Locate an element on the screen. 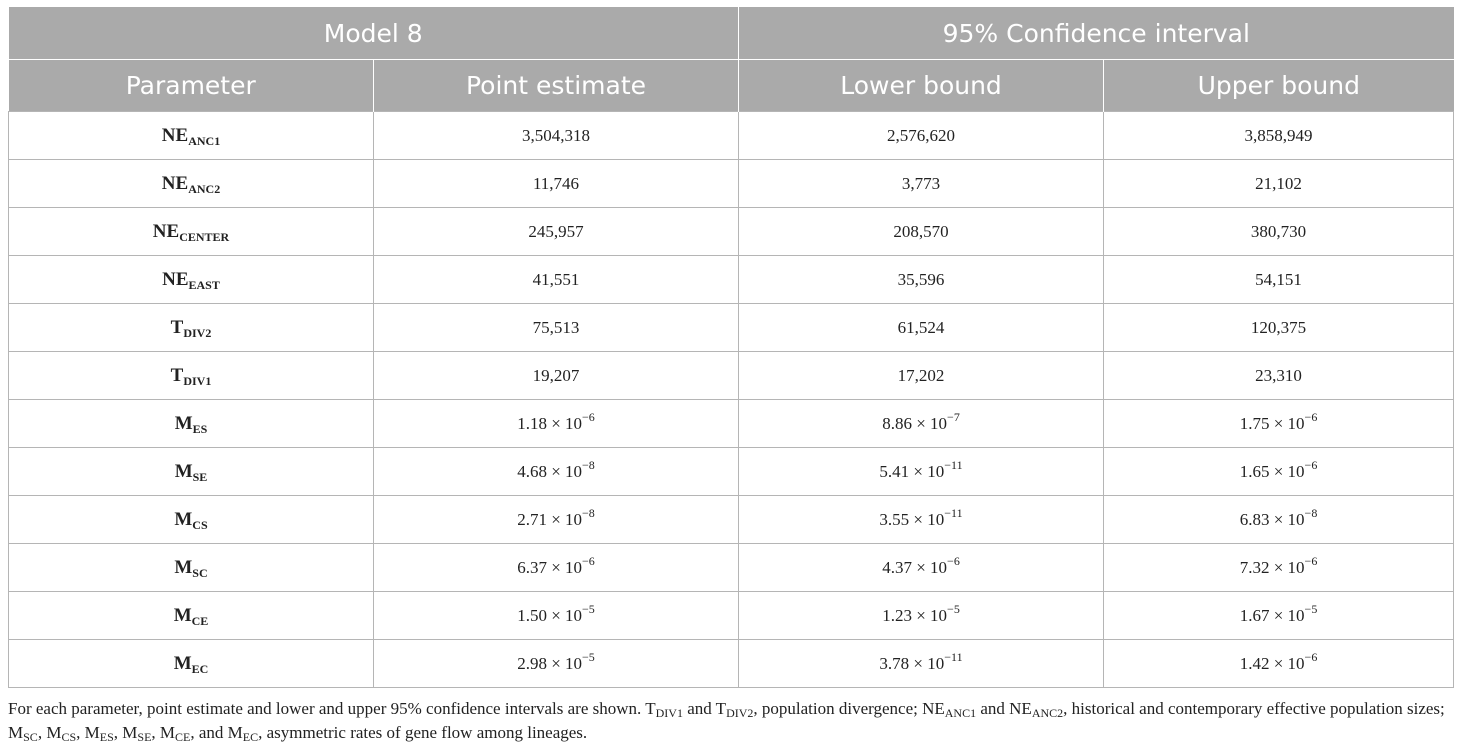 This screenshot has width=1460, height=753. parameter-subscript: SC is located at coordinates (200, 572).